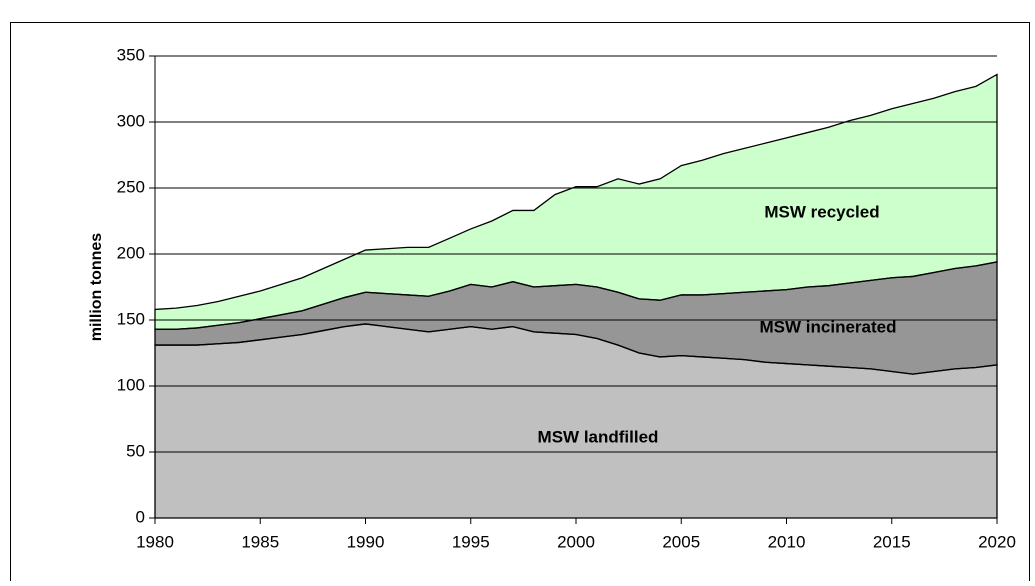  Describe the element at coordinates (140, 516) in the screenshot. I see `y-tick-label: 0` at that location.